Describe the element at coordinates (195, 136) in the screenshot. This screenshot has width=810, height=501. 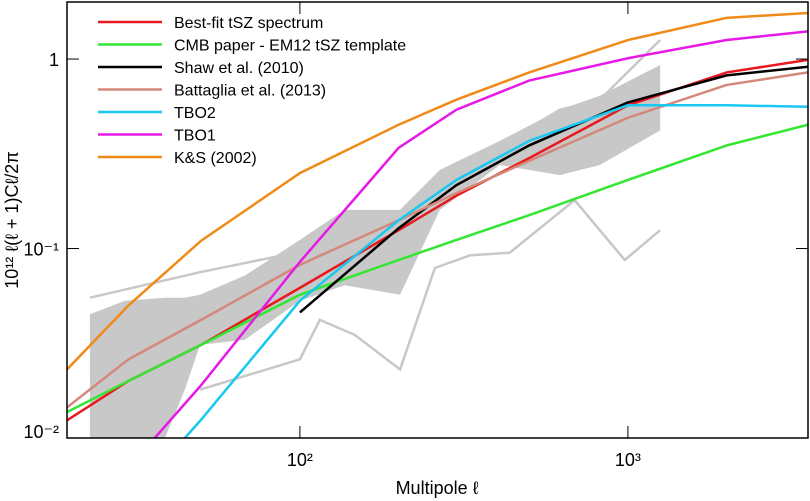
I see `legend-label: TBO1` at that location.